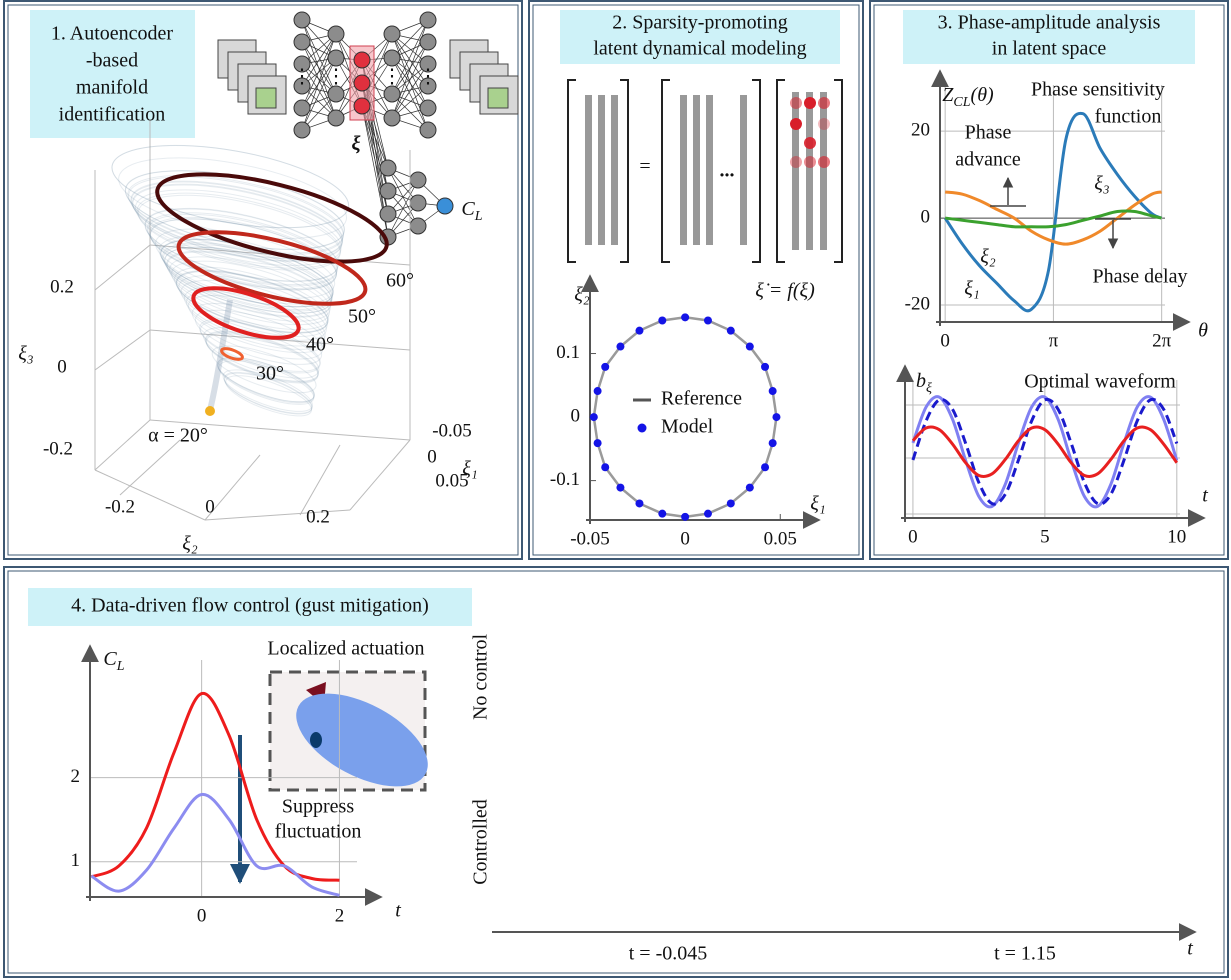 The height and width of the screenshot is (980, 1231). I want to click on equals-sign: =, so click(644, 167).